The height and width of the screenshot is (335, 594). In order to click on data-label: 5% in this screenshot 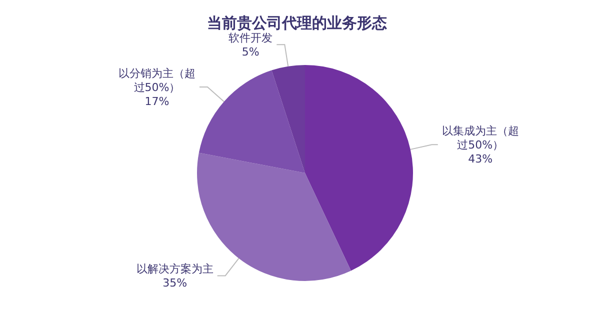, I will do `click(251, 52)`.